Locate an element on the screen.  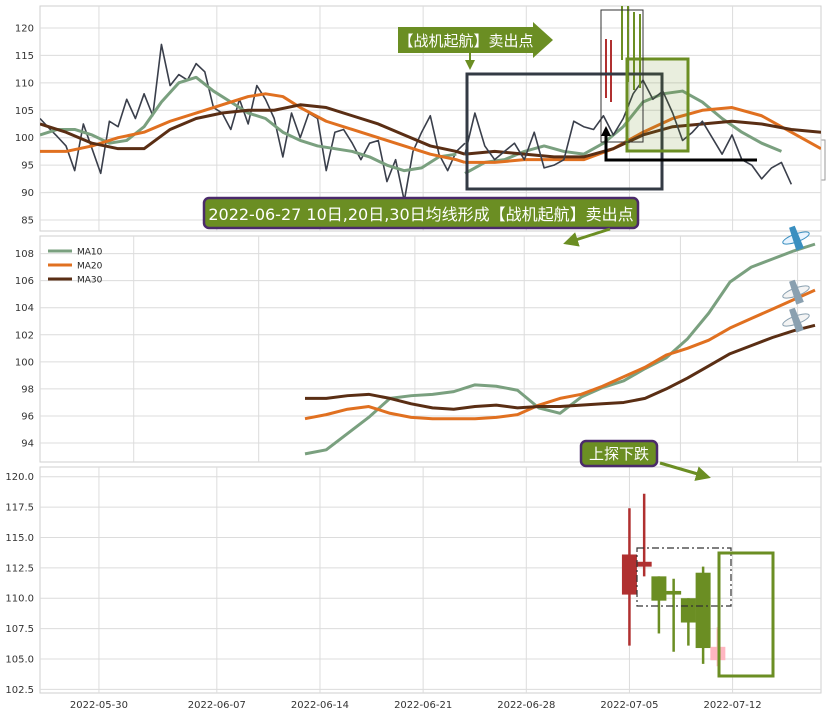
dashdot-box is located at coordinates (684, 577).